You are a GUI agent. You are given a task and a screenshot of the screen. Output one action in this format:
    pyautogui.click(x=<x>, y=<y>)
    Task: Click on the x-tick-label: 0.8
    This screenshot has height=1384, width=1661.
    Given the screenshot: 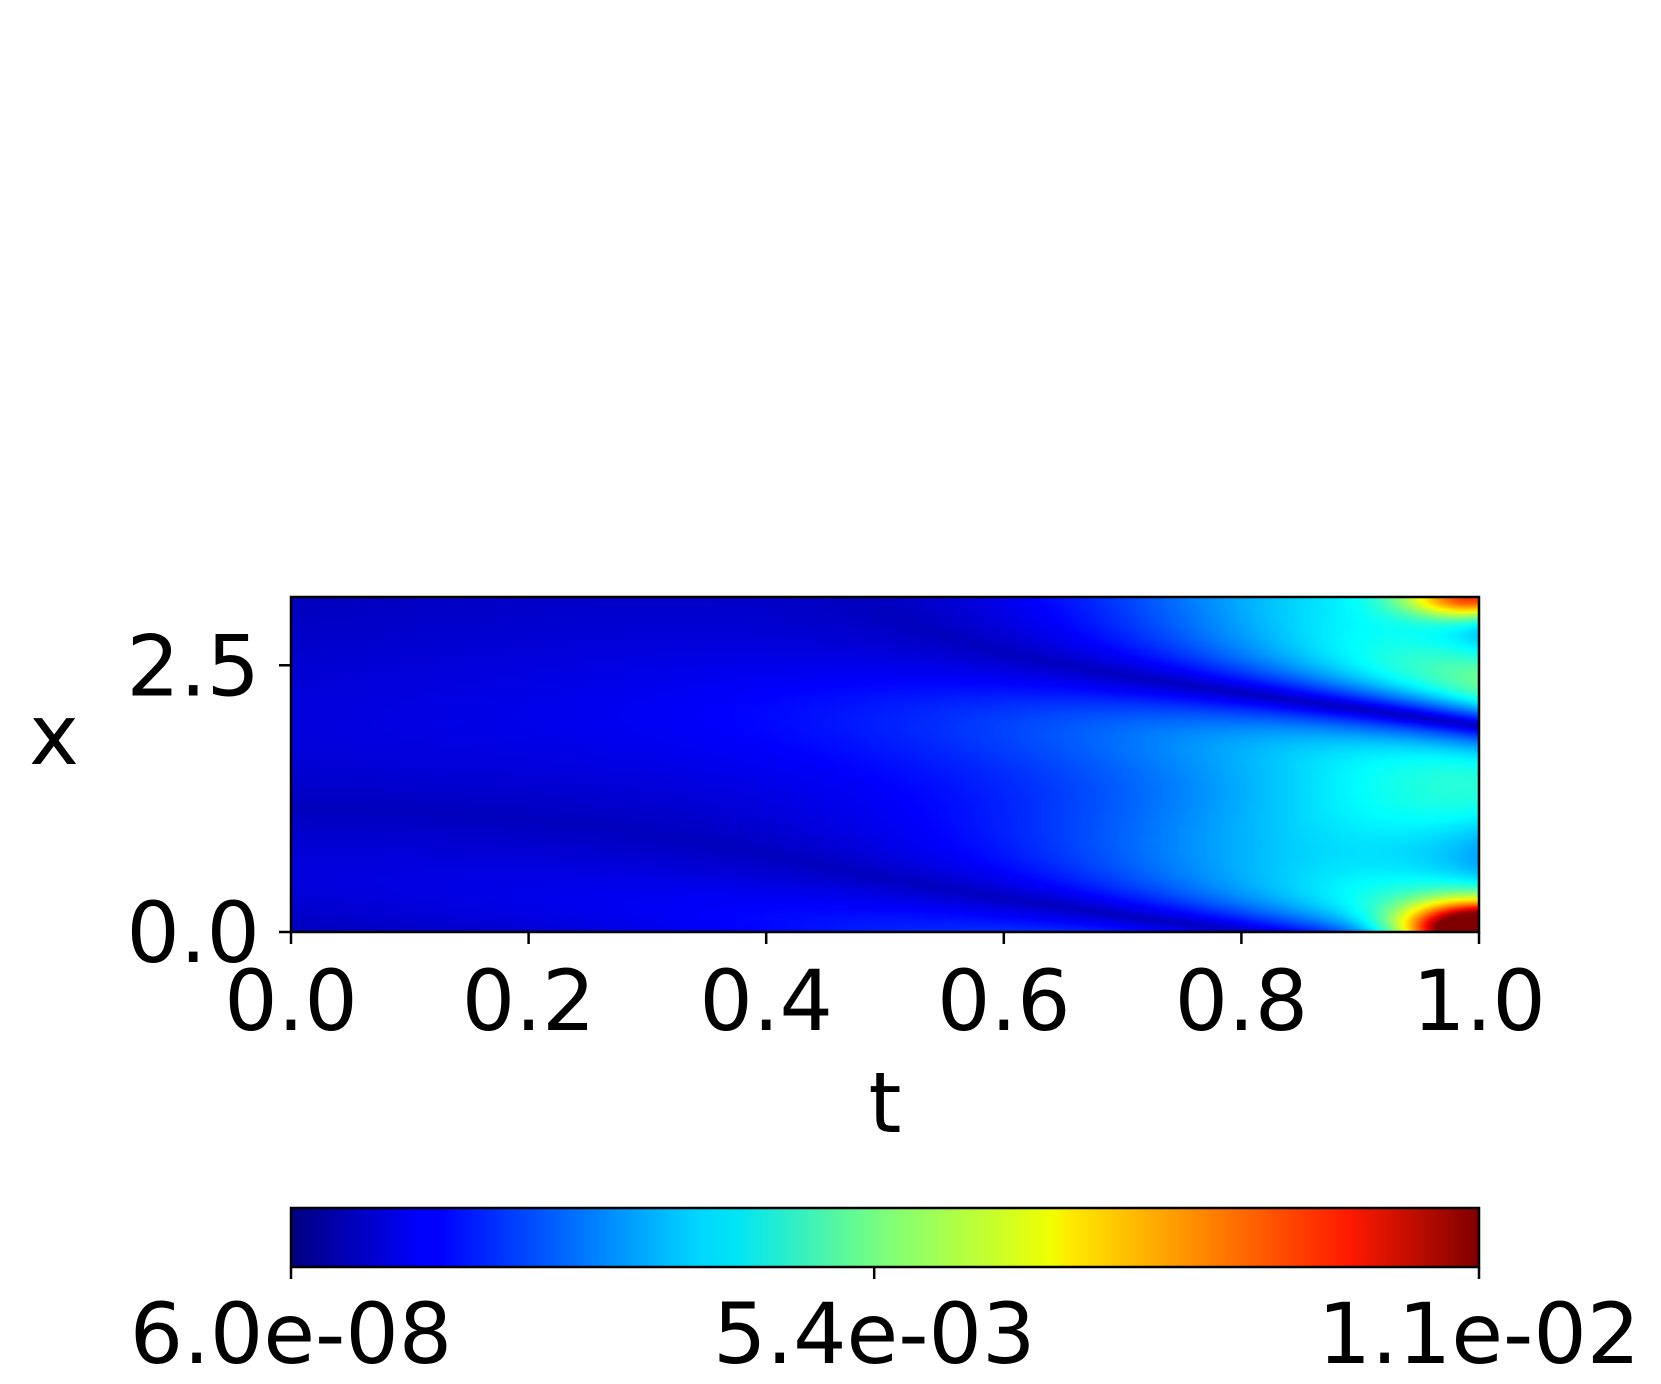 What is the action you would take?
    pyautogui.click(x=1242, y=1001)
    